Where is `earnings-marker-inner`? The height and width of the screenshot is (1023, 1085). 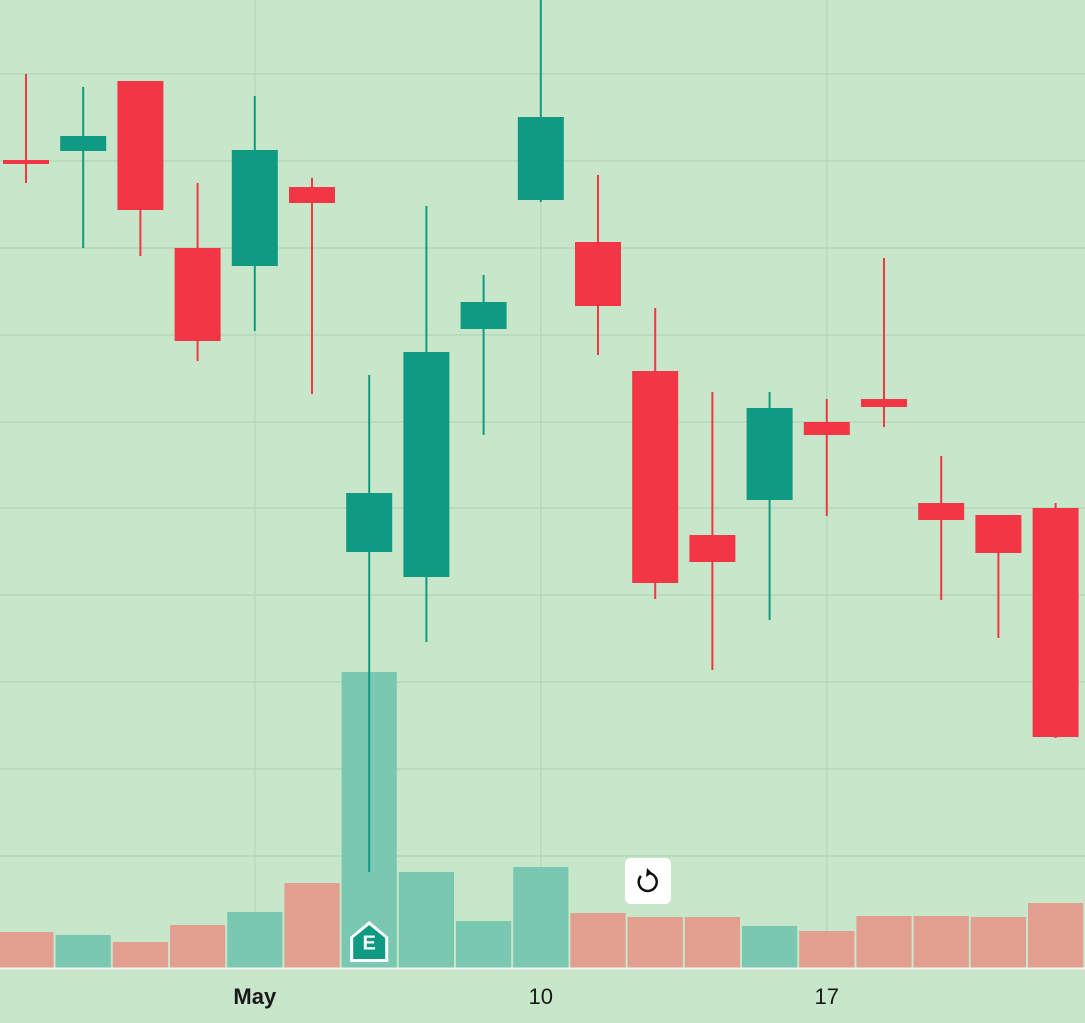
earnings-marker-inner is located at coordinates (369, 942).